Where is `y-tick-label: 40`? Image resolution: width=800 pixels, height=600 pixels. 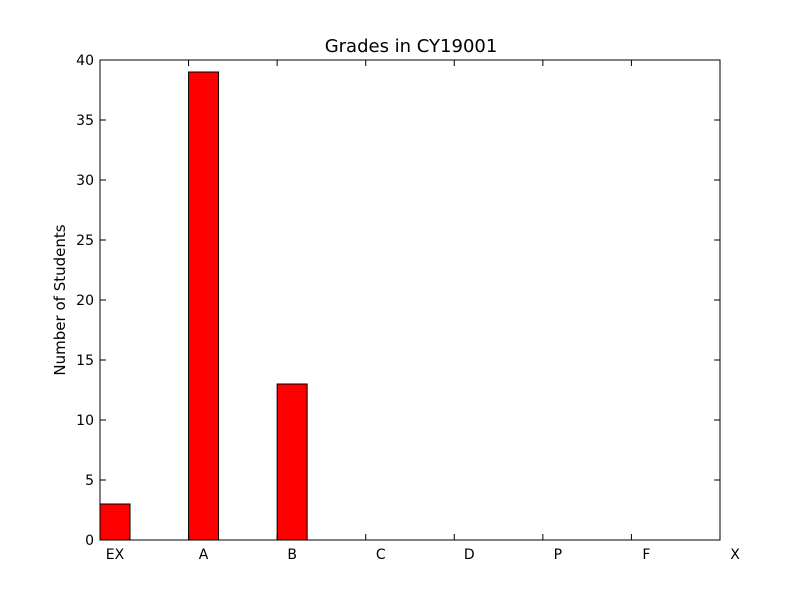
y-tick-label: 40 is located at coordinates (85, 61).